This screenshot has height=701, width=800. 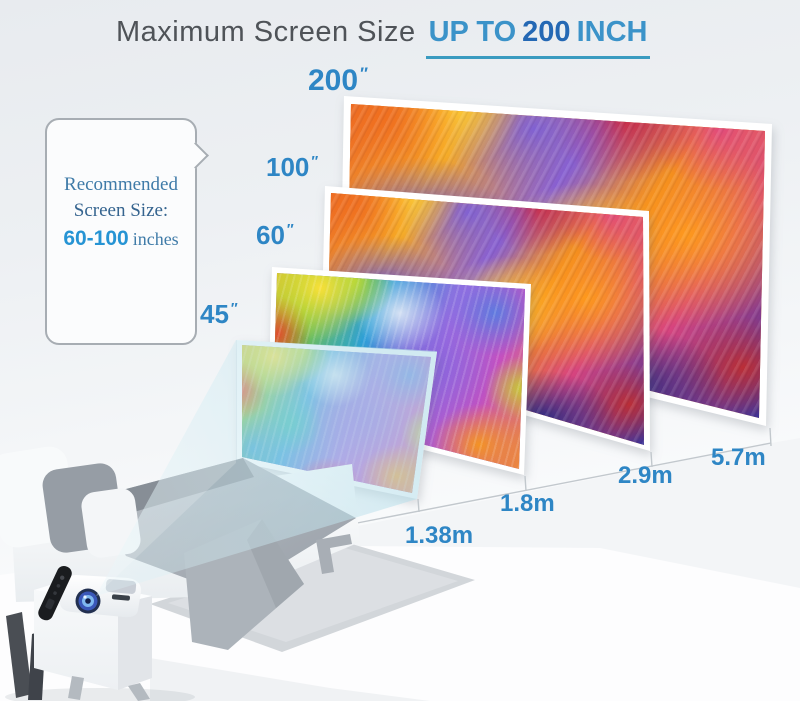 I want to click on floor-shade-band, so click(x=576, y=513).